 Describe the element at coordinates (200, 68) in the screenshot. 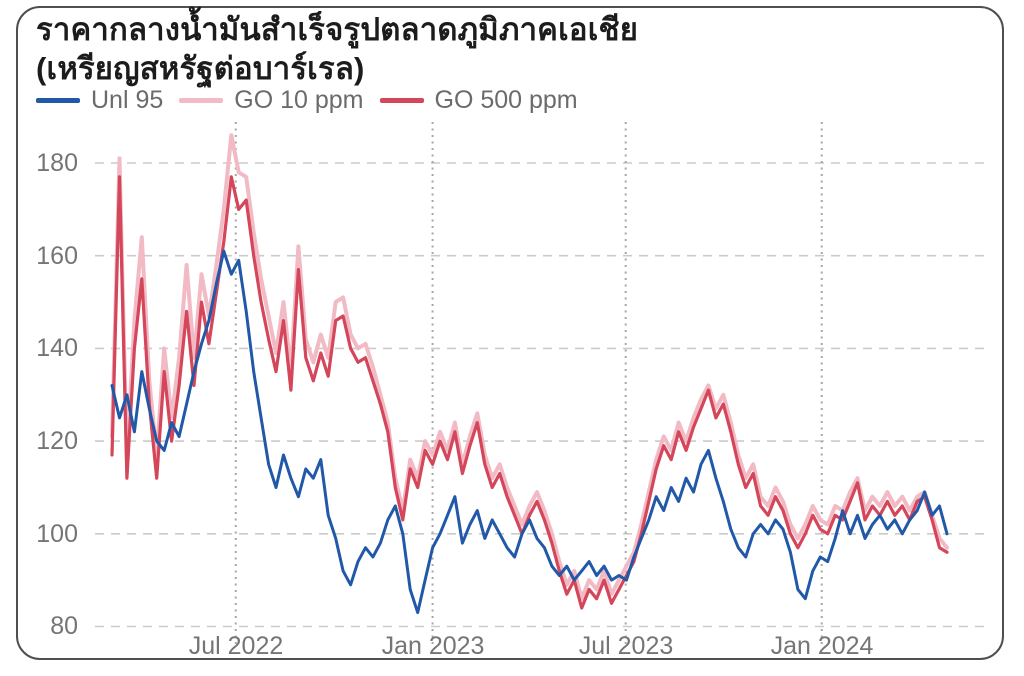

I see `chart-subtitle: (เหรียญสหรัฐต่อบาร์เรล)` at that location.